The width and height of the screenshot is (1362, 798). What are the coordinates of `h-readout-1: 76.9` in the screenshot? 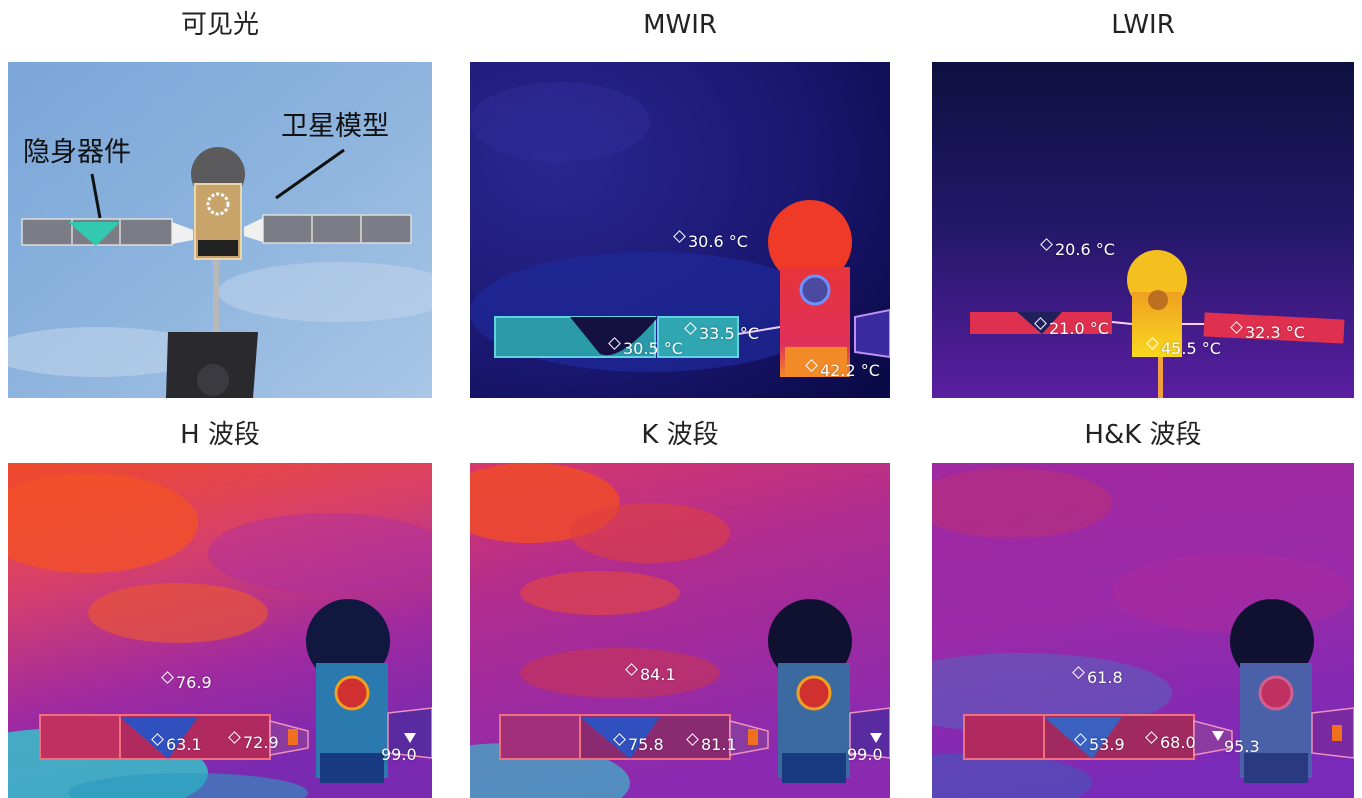 It's located at (186, 681).